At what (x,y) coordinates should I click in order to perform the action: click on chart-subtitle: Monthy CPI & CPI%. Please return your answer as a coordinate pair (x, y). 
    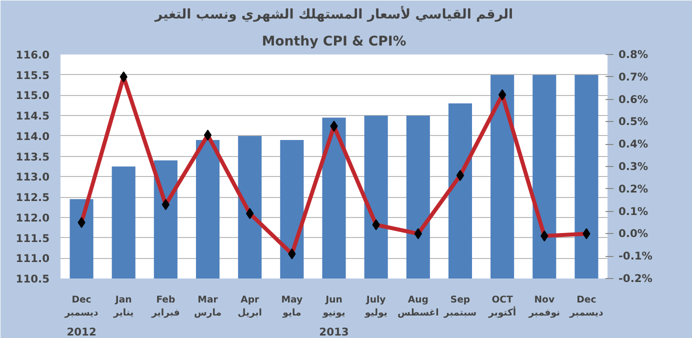
    Looking at the image, I should click on (334, 42).